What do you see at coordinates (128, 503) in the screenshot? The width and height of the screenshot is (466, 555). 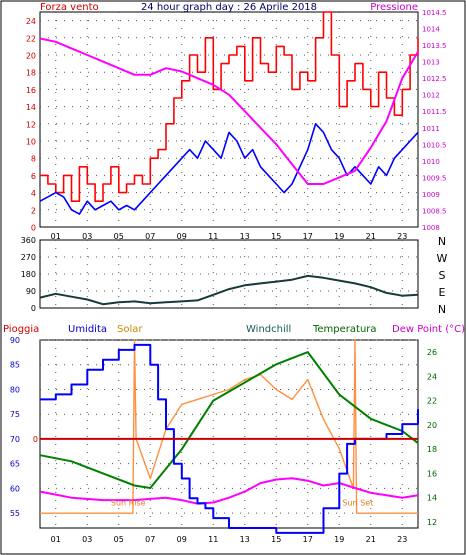 I see `sunrise-annotation: Sun Rise` at bounding box center [128, 503].